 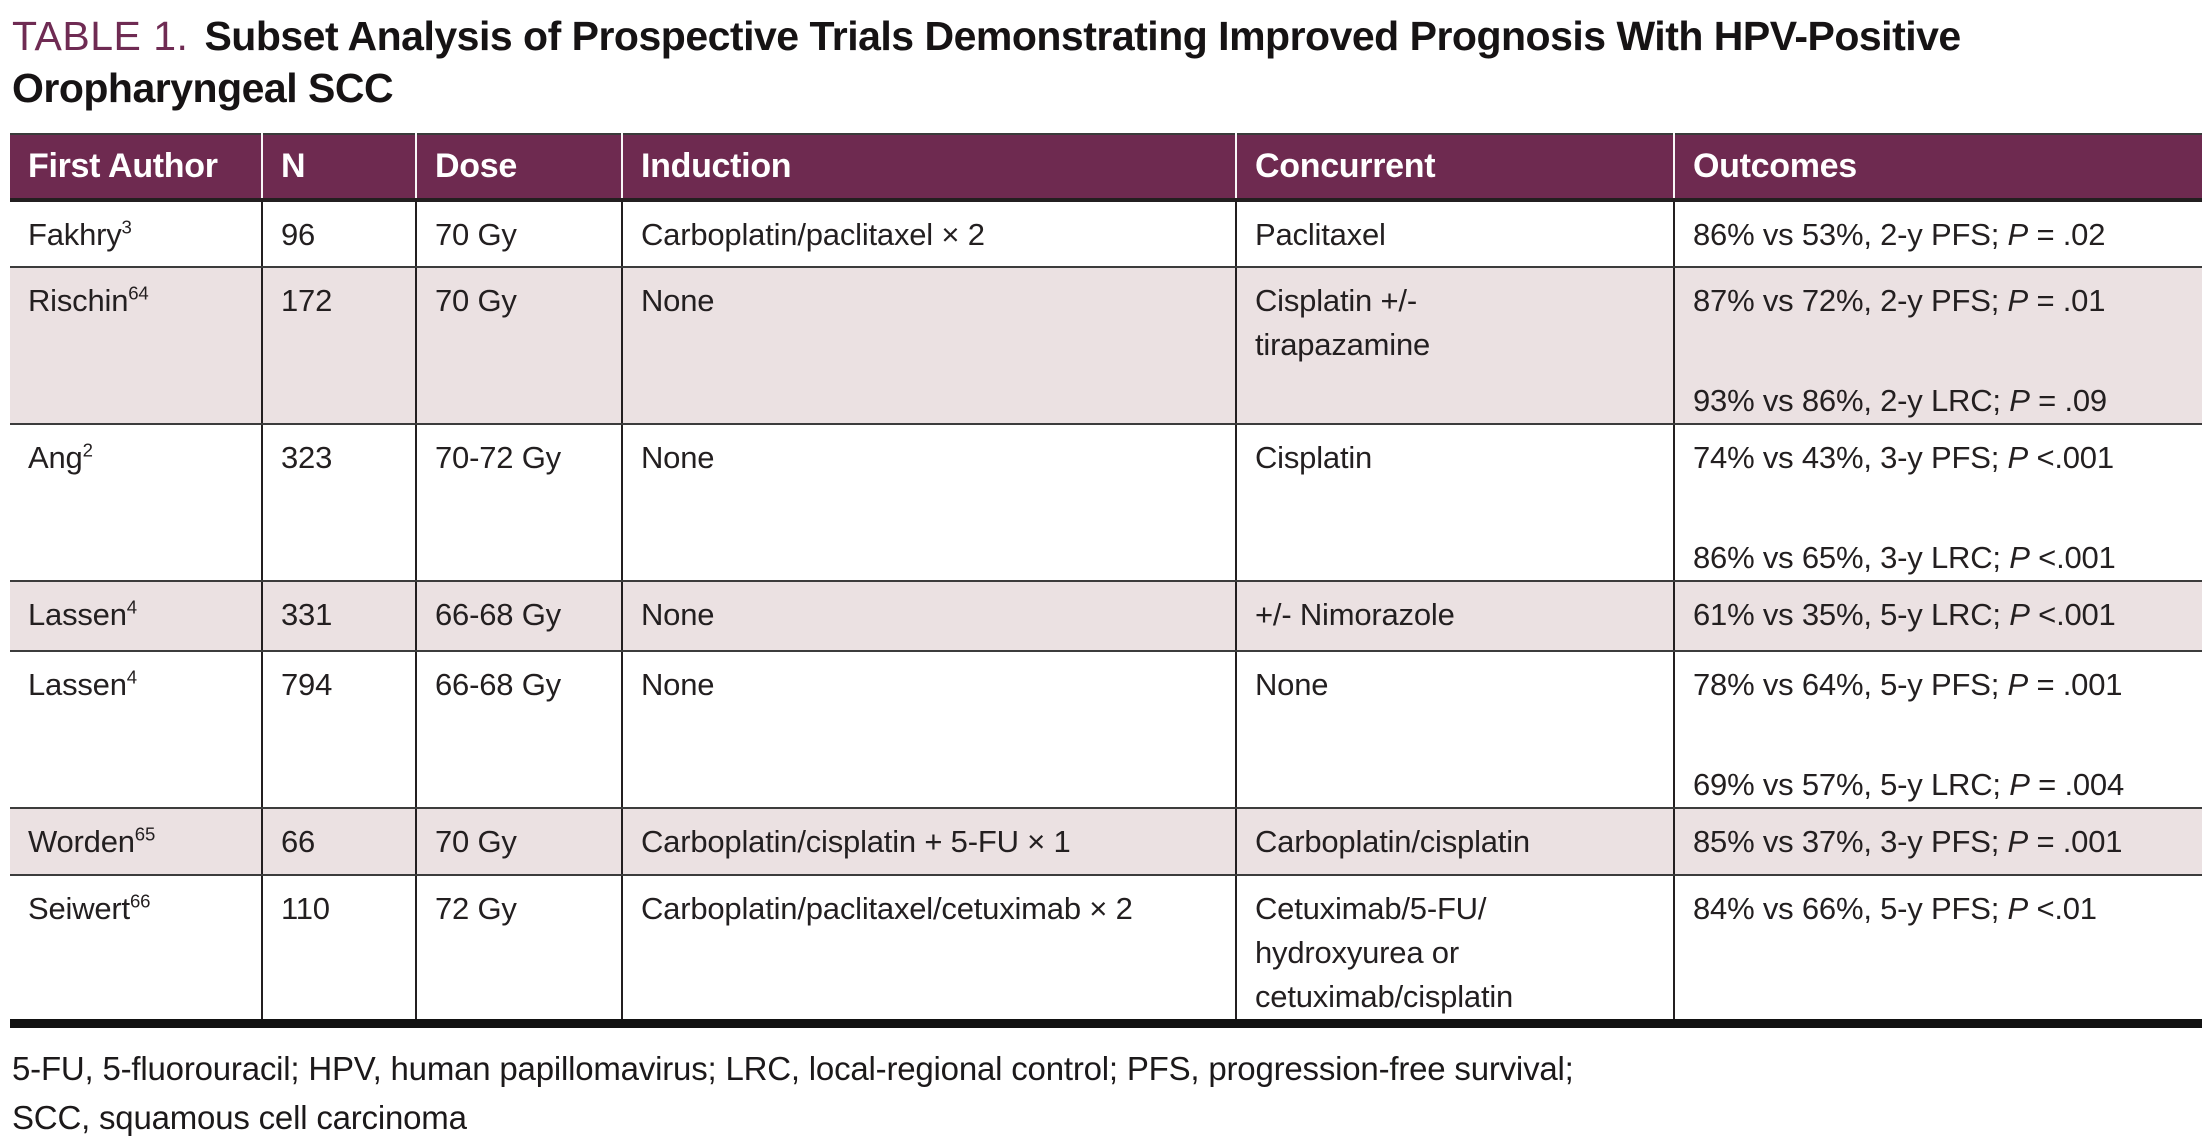 What do you see at coordinates (1850, 684) in the screenshot?
I see `outcome-text: 78% vs 64%, 5-y PFS;` at bounding box center [1850, 684].